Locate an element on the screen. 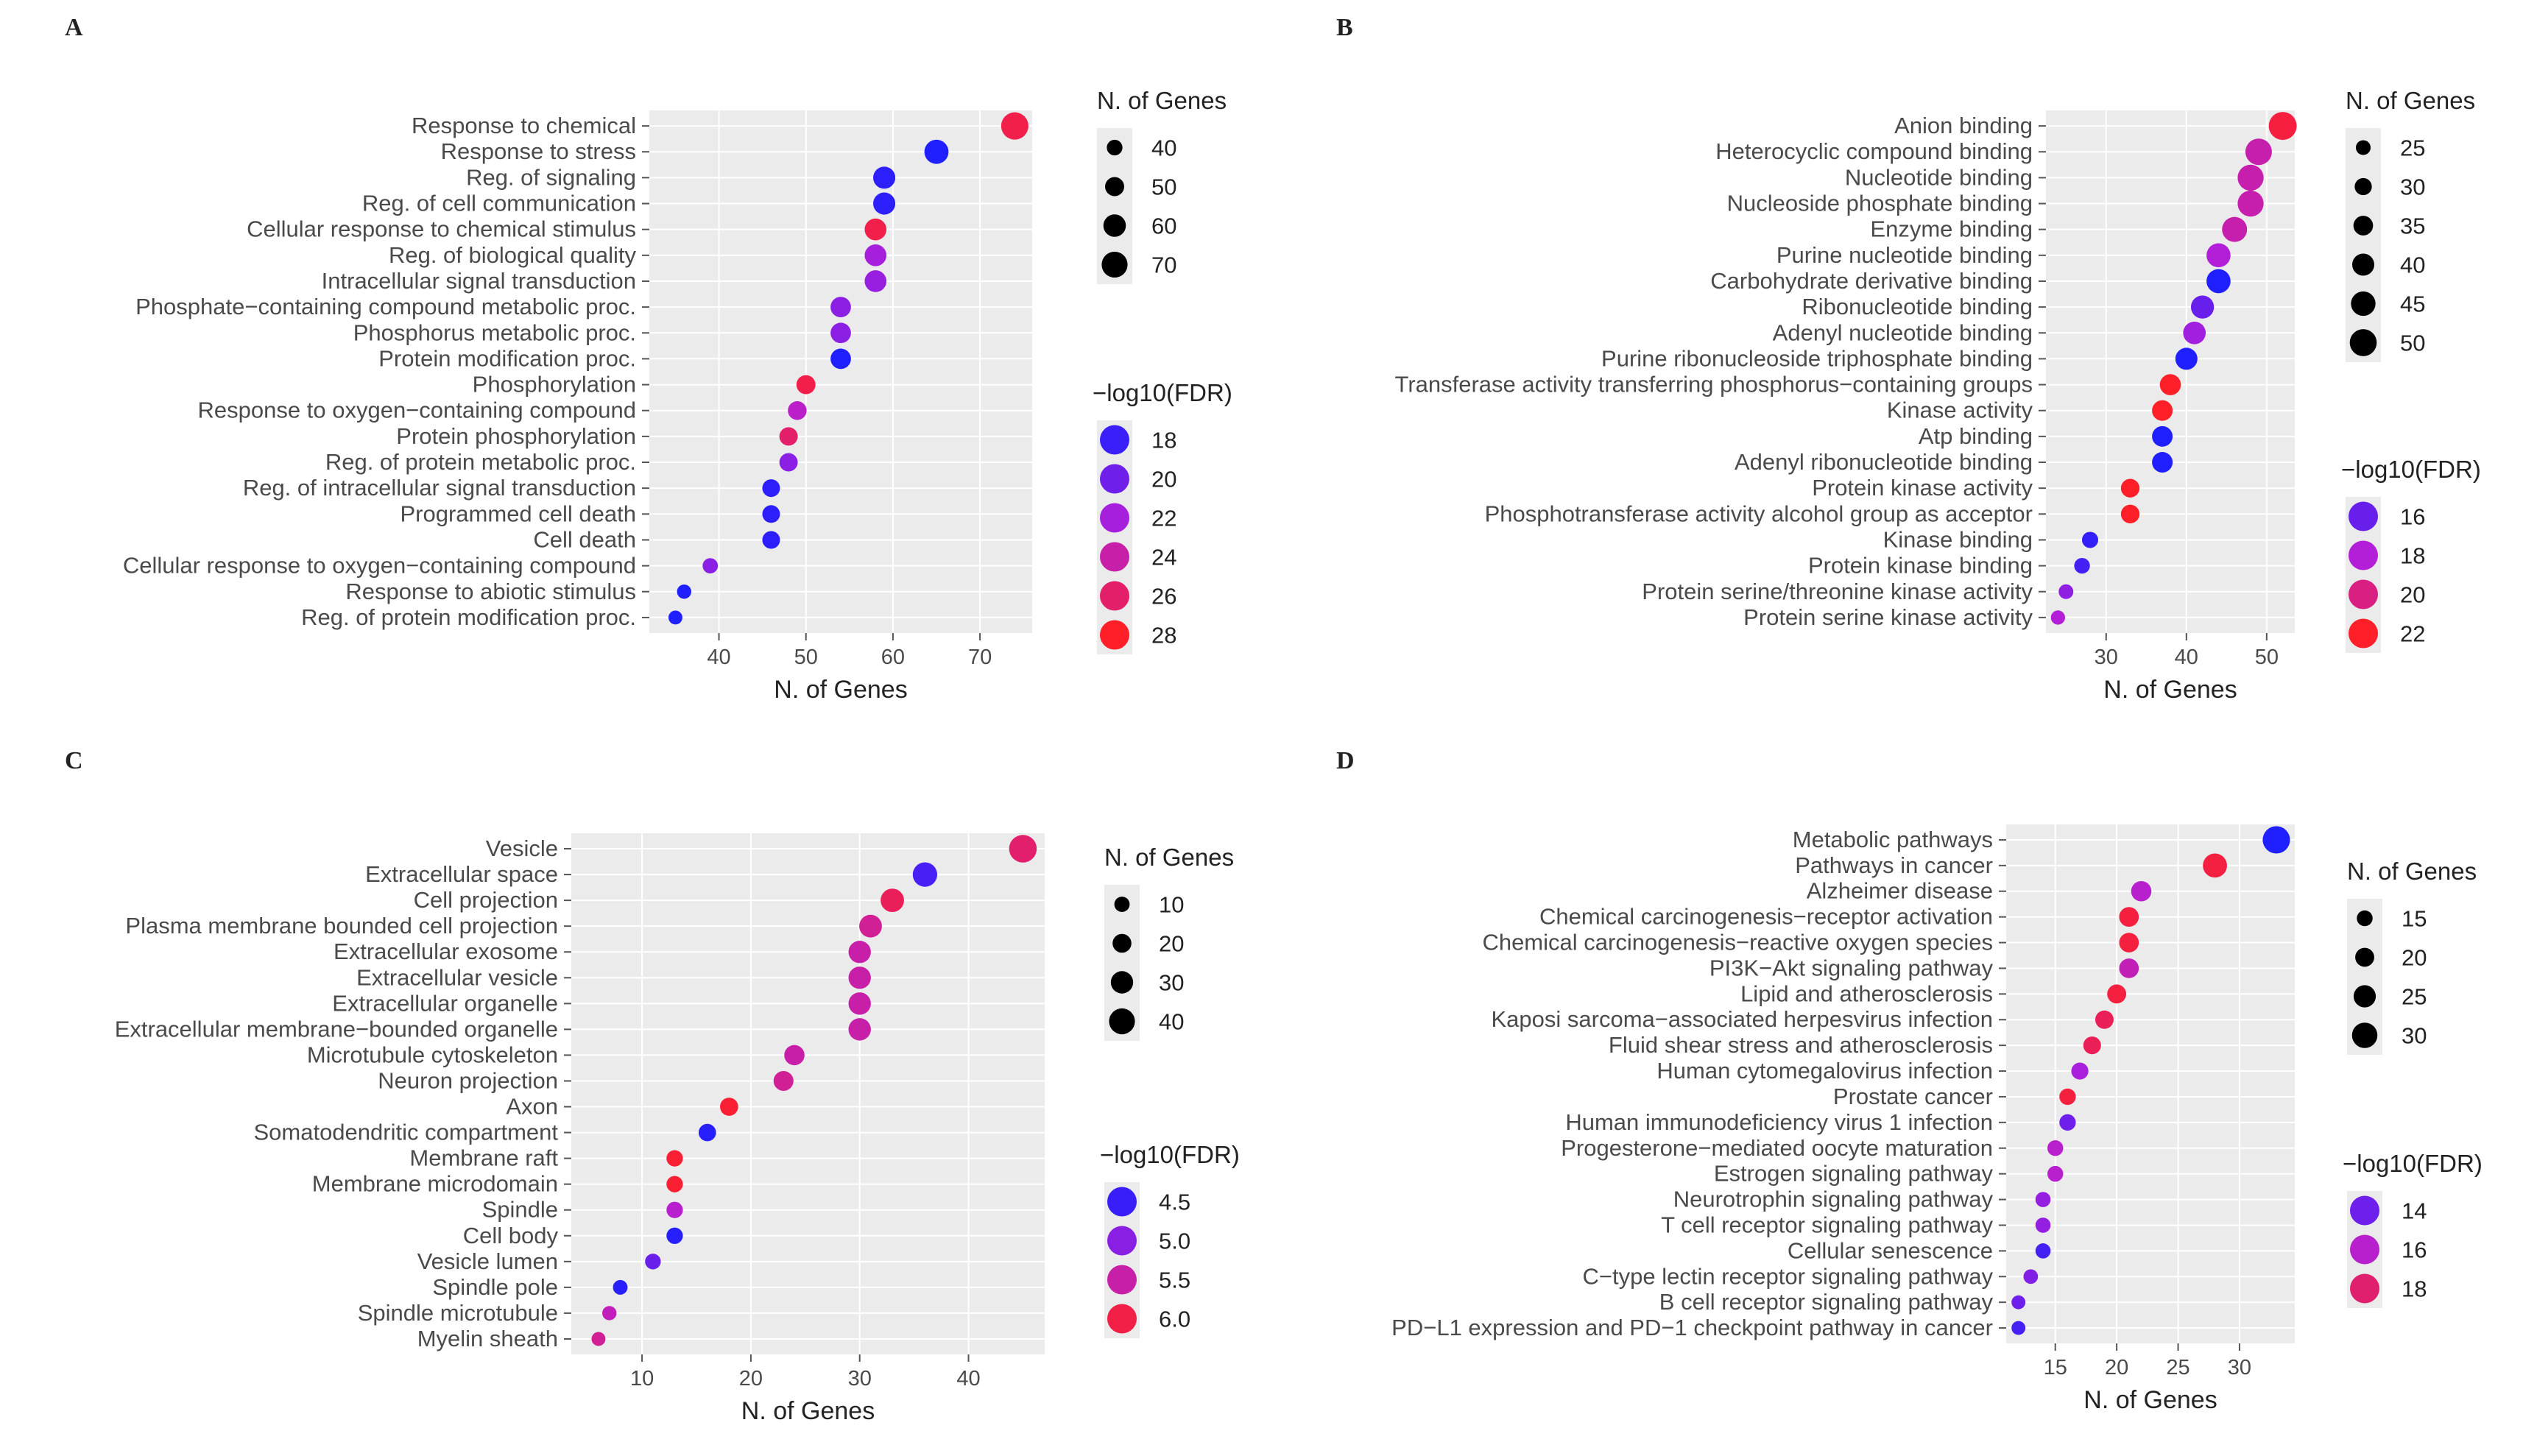 The width and height of the screenshot is (2523, 1456). size-legend-label: 15 is located at coordinates (2414, 919).